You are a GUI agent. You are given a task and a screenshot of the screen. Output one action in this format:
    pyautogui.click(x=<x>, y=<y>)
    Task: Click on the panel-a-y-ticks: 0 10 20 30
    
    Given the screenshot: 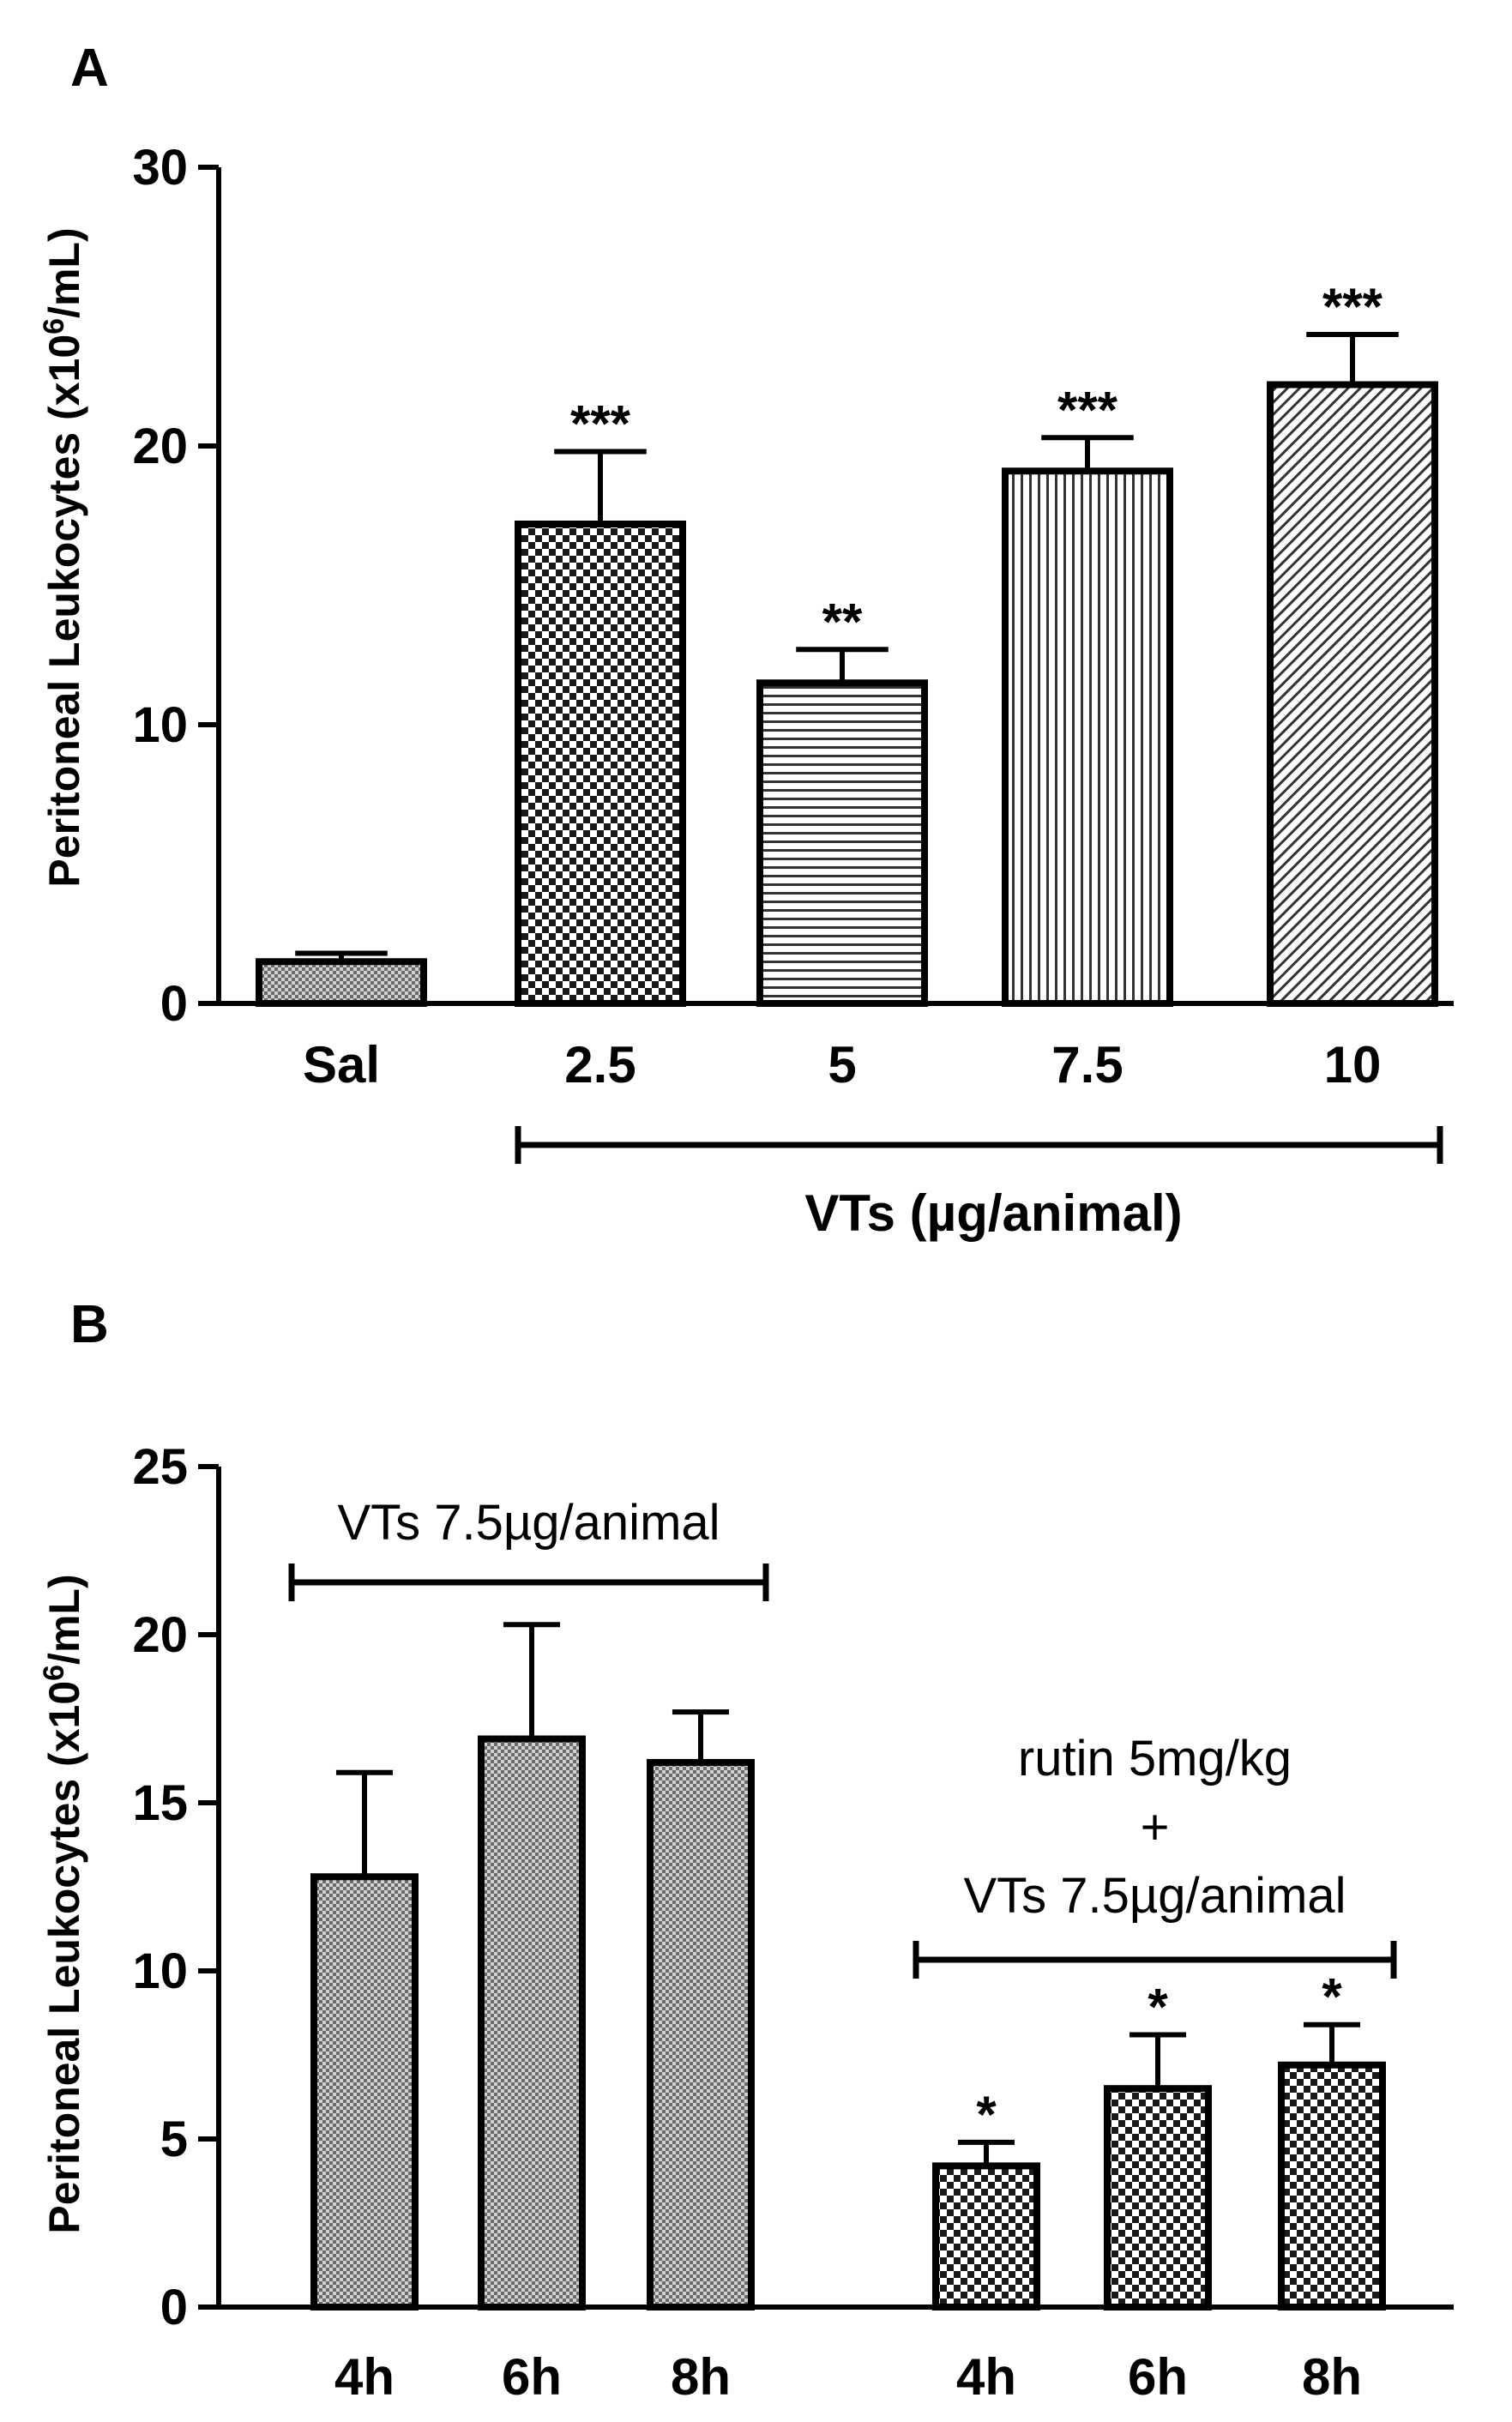 What is the action you would take?
    pyautogui.click(x=175, y=586)
    